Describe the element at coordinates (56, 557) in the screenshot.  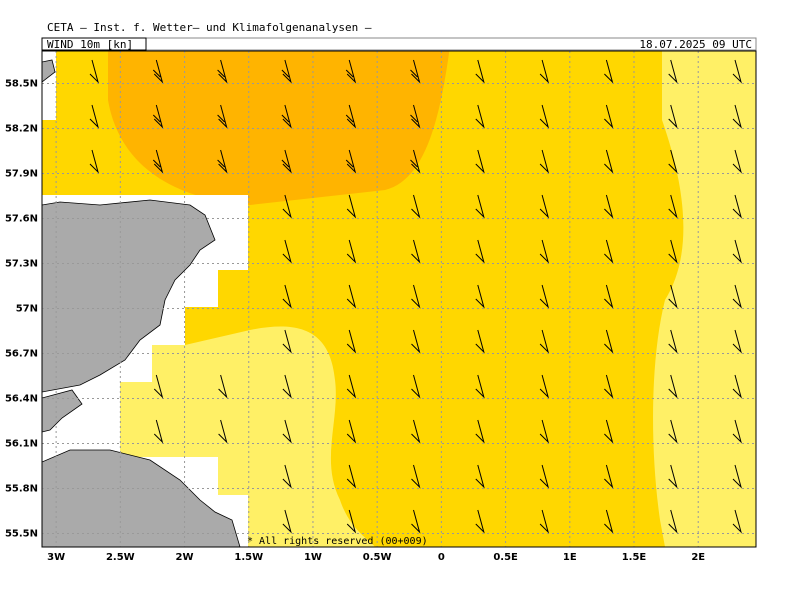
I see `x-tick-label: 3W` at that location.